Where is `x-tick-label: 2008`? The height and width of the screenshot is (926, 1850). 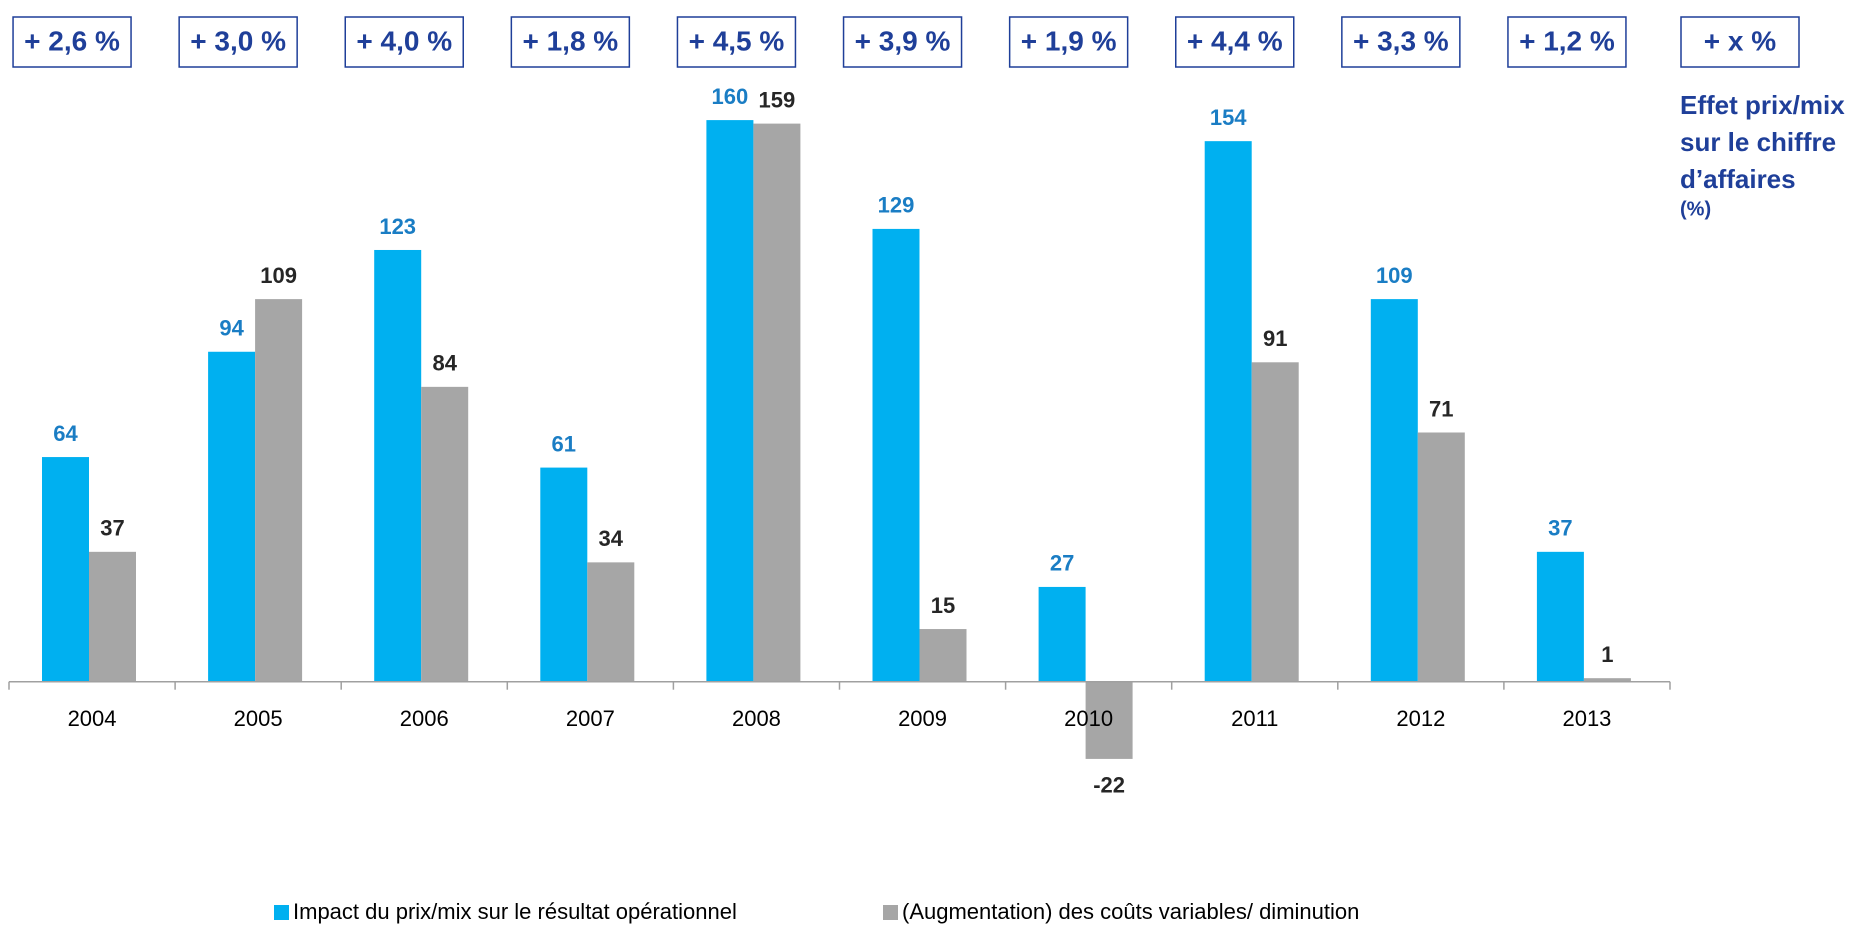 x-tick-label: 2008 is located at coordinates (756, 718).